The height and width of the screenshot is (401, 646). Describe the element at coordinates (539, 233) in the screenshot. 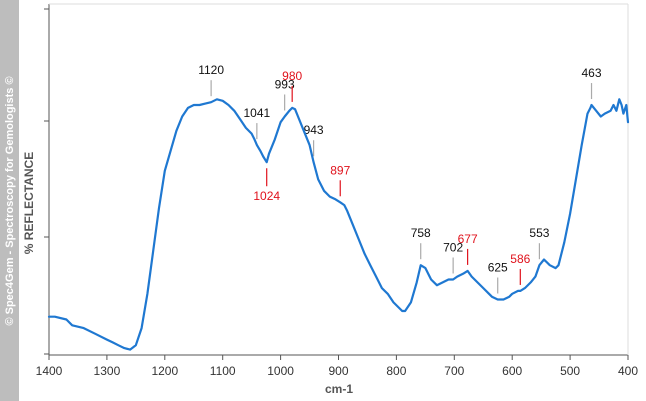

I see `annotation-label: 553` at that location.